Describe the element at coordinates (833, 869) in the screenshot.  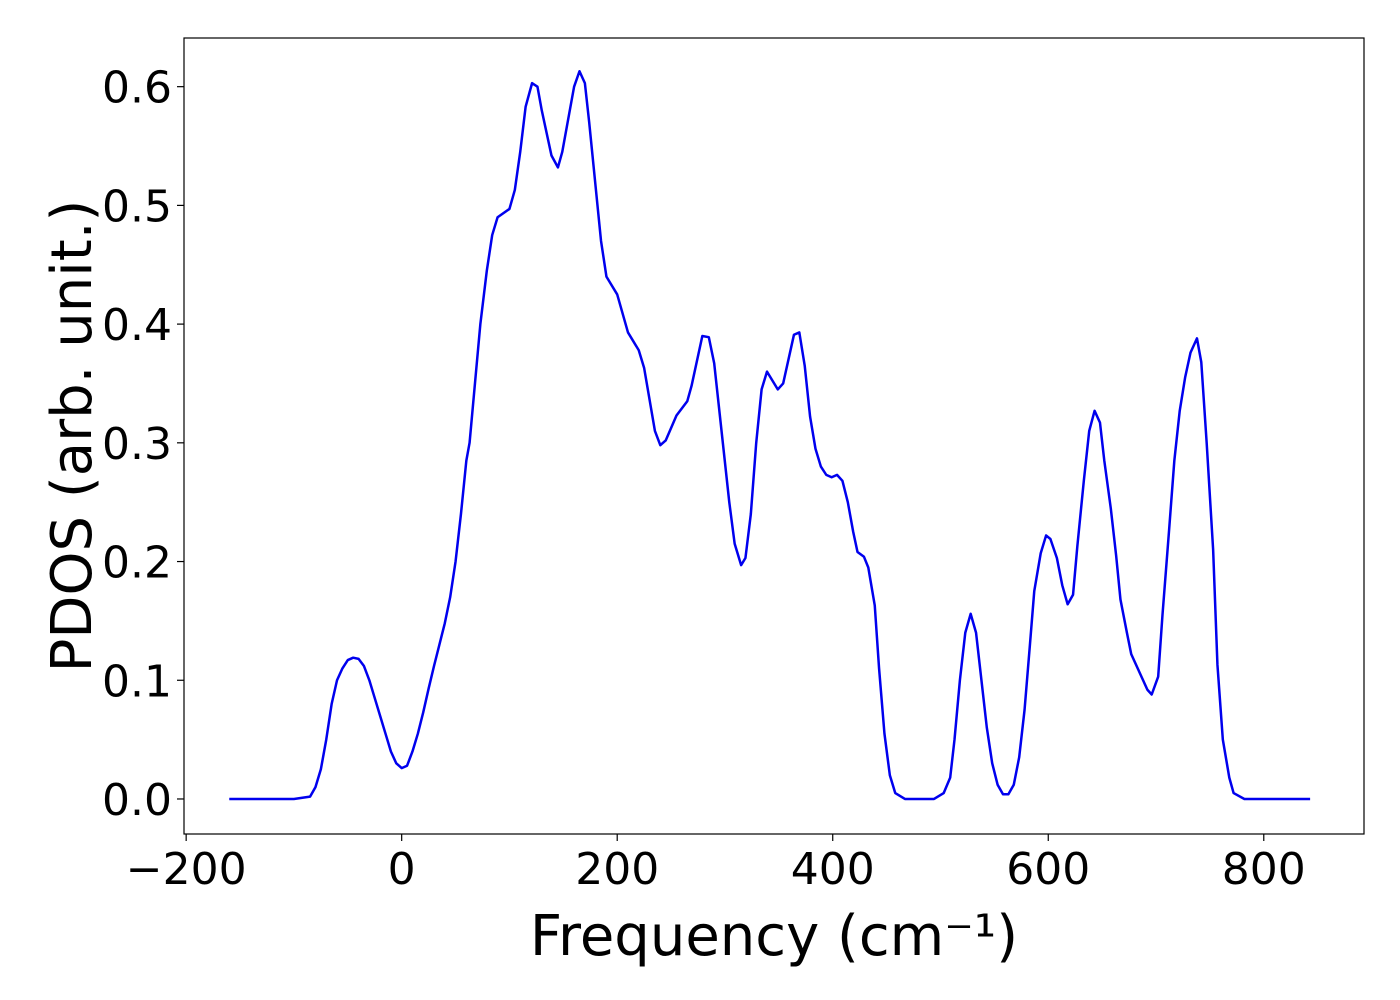
I see `x-tick-label: 400` at that location.